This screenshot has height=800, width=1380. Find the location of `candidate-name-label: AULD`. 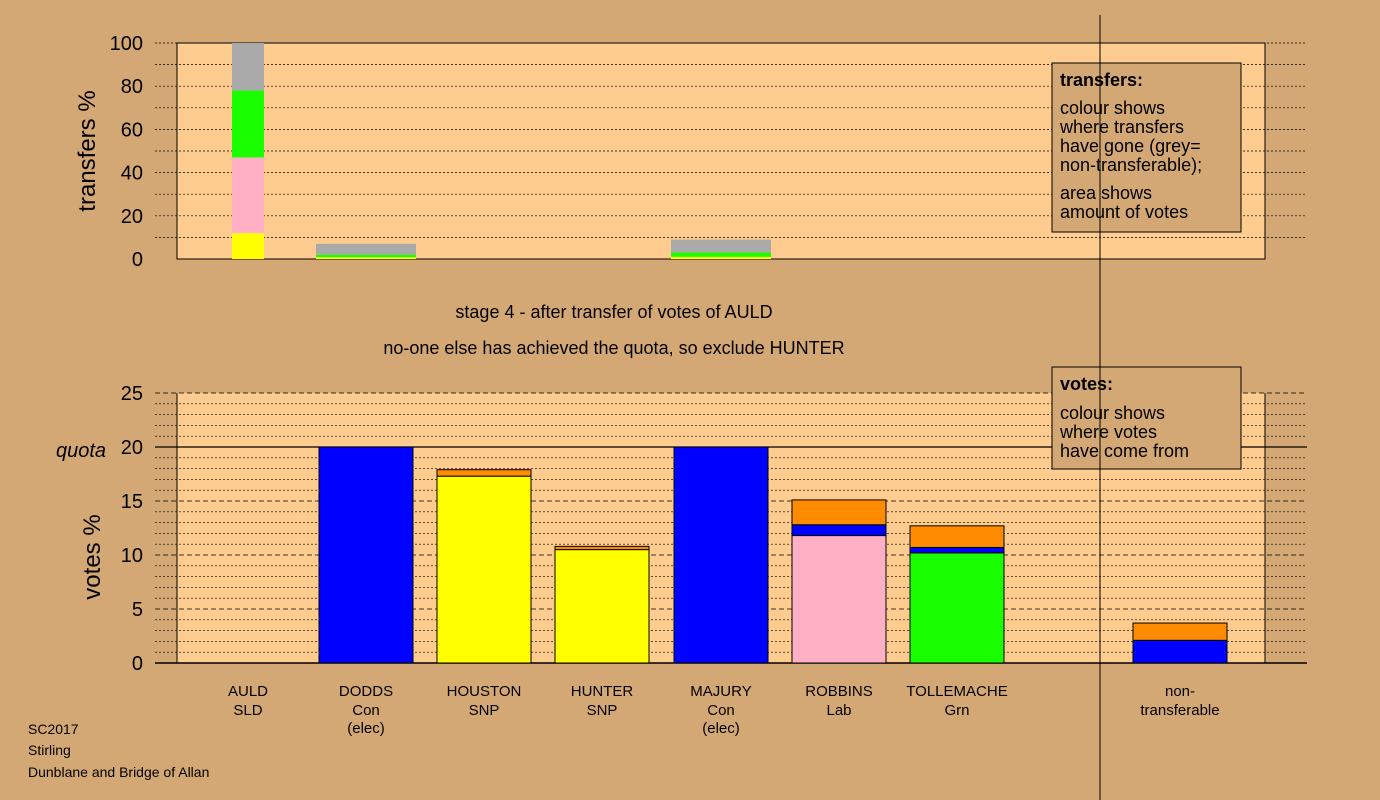

candidate-name-label: AULD is located at coordinates (248, 691).